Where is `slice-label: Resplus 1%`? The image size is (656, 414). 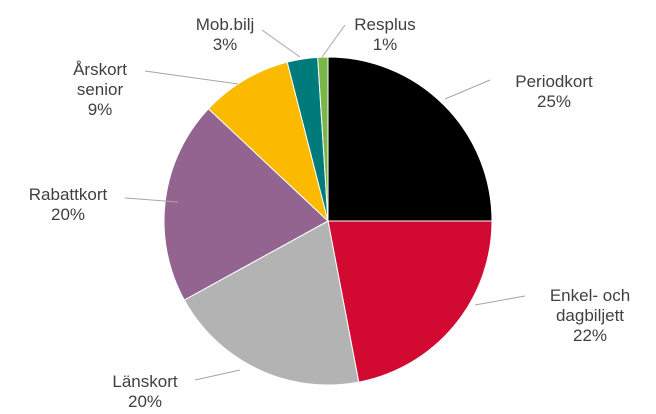 slice-label: Resplus 1% is located at coordinates (385, 35).